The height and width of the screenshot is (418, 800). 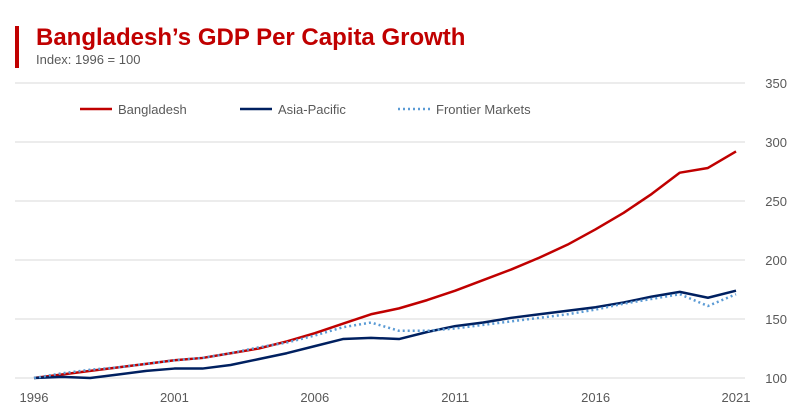 What do you see at coordinates (174, 397) in the screenshot?
I see `x-tick-label: 2001` at bounding box center [174, 397].